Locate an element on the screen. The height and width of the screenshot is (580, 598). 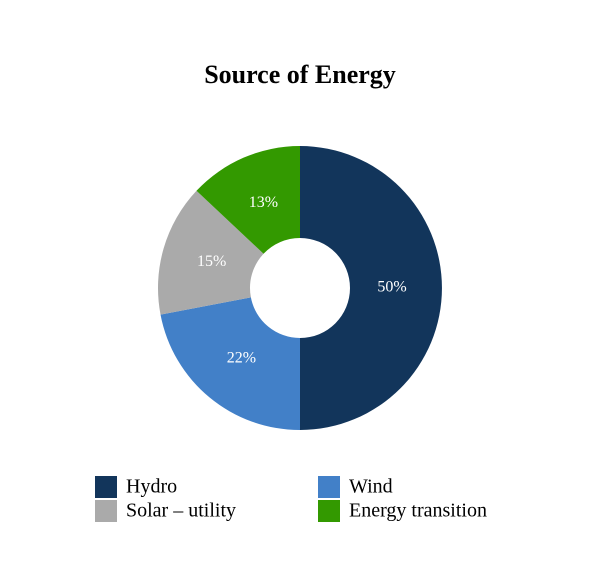
chart-title: Source of Energy is located at coordinates (300, 74).